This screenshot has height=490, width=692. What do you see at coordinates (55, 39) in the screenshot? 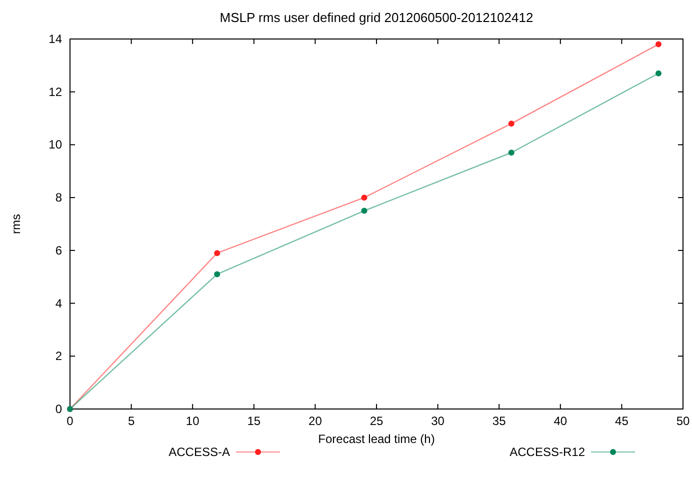
I see `y-tick-label: 14` at bounding box center [55, 39].